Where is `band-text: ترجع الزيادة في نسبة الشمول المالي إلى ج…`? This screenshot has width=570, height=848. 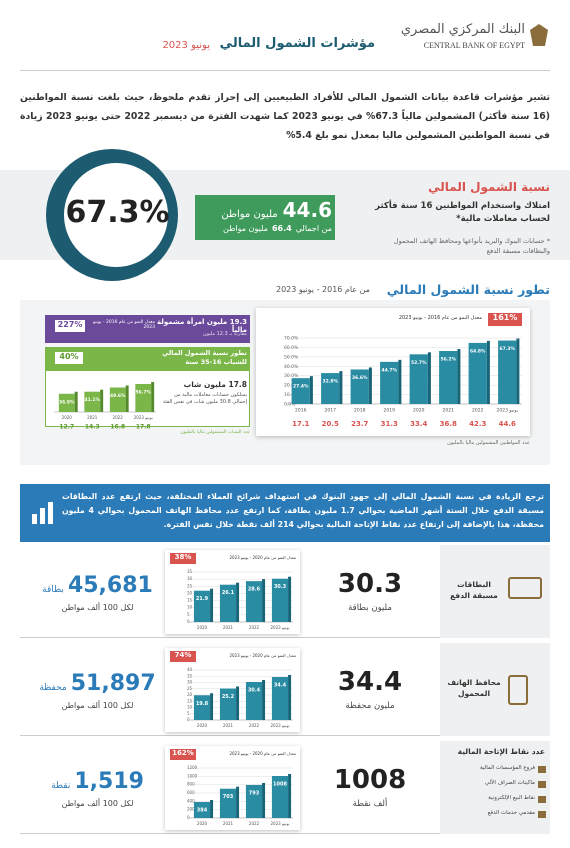
band-text: ترجع الزيادة في نسبة الشمول المالي إلى ج… is located at coordinates (303, 510).